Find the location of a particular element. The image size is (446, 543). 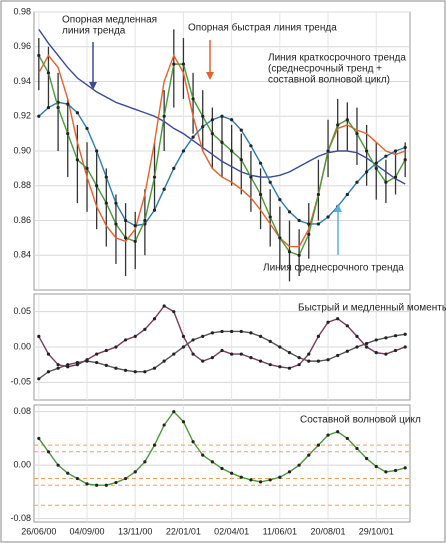

annotation: Опорная быстрая линия тренда is located at coordinates (262, 28).